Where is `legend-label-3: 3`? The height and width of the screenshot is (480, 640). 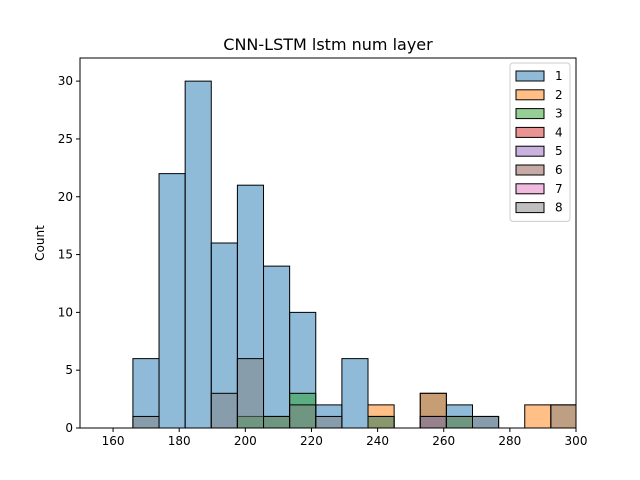
legend-label-3: 3 is located at coordinates (559, 114).